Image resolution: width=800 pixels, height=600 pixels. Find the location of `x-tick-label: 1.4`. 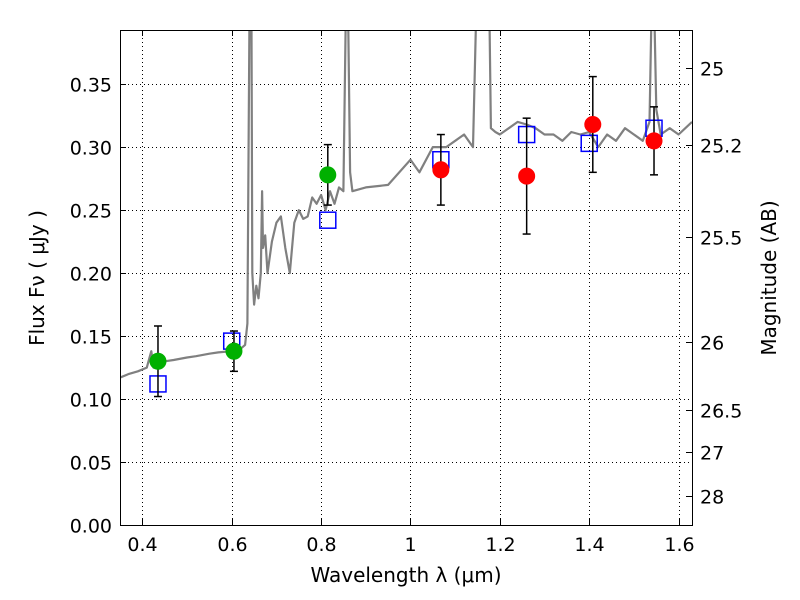

x-tick-label: 1.4 is located at coordinates (589, 545).